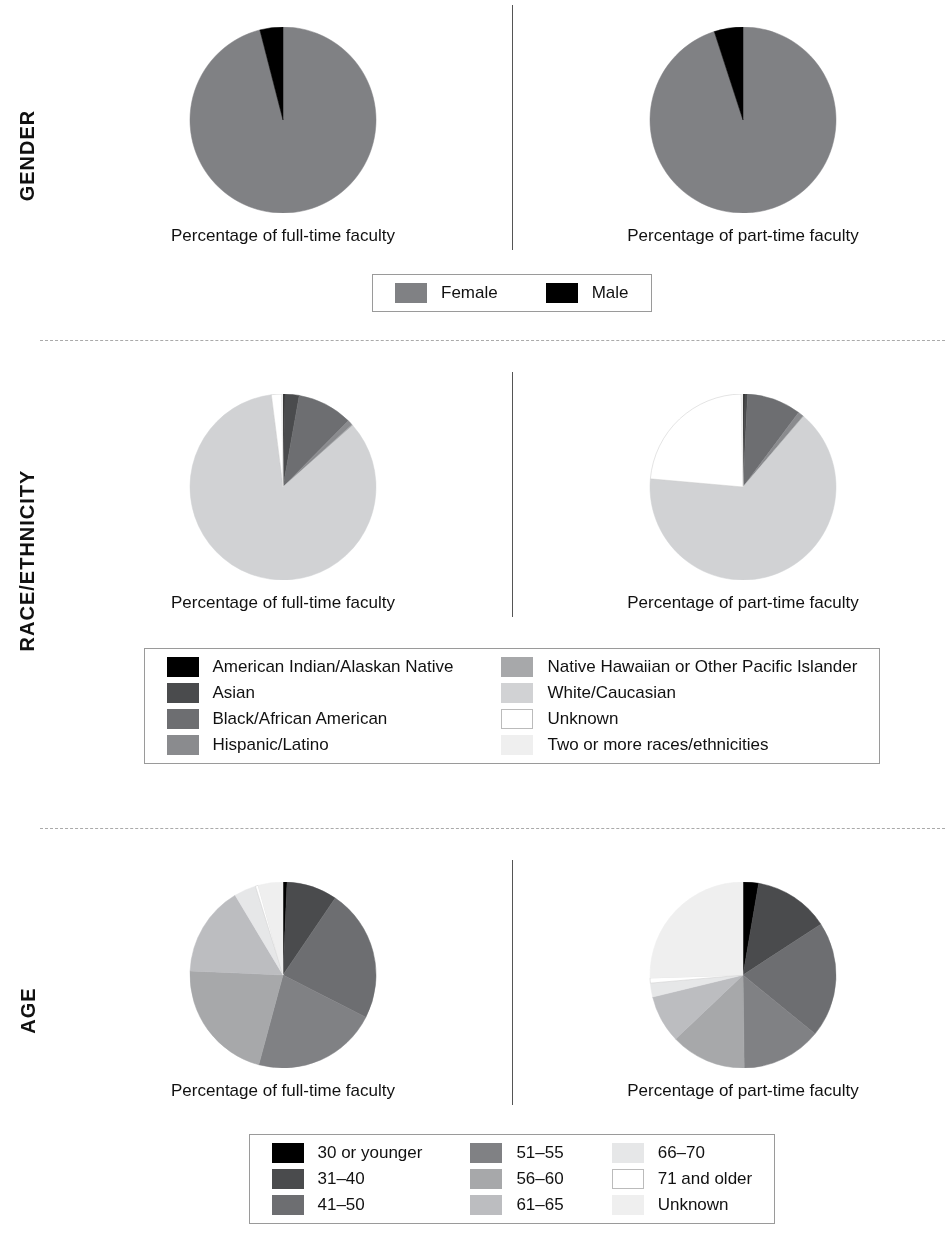 The width and height of the screenshot is (948, 1238). I want to click on legend-label: Native Hawaiian or Other Pacific Islander, so click(702, 667).